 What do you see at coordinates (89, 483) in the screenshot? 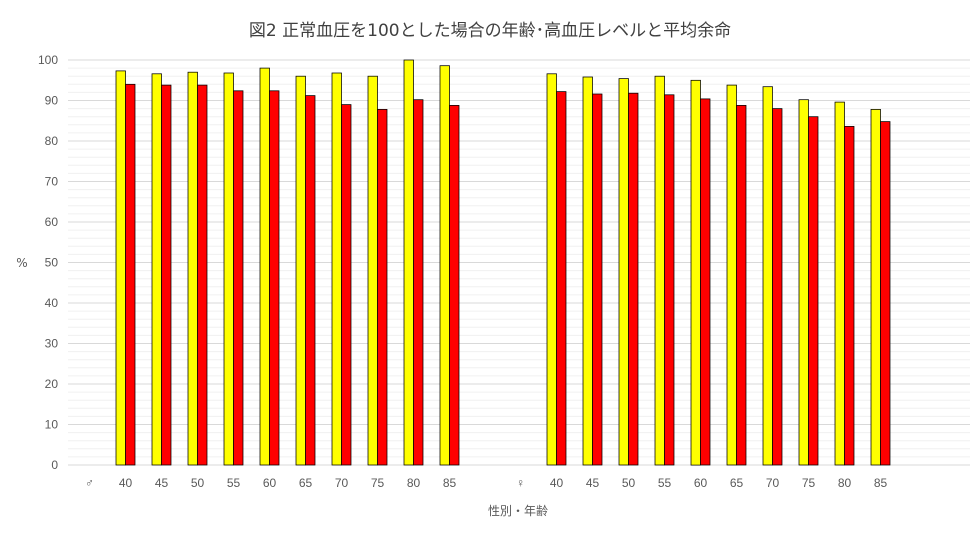
I see `sex-label: ♂` at bounding box center [89, 483].